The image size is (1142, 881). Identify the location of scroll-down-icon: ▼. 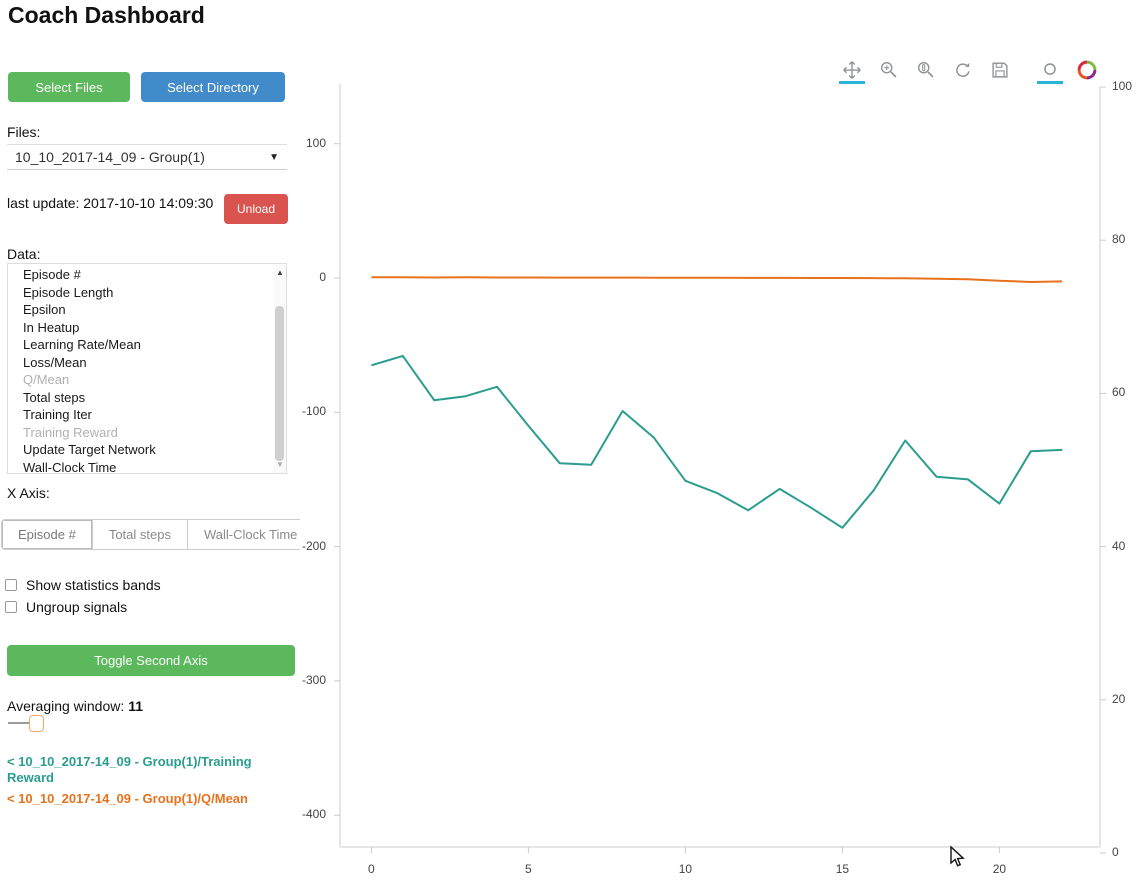
(280, 464).